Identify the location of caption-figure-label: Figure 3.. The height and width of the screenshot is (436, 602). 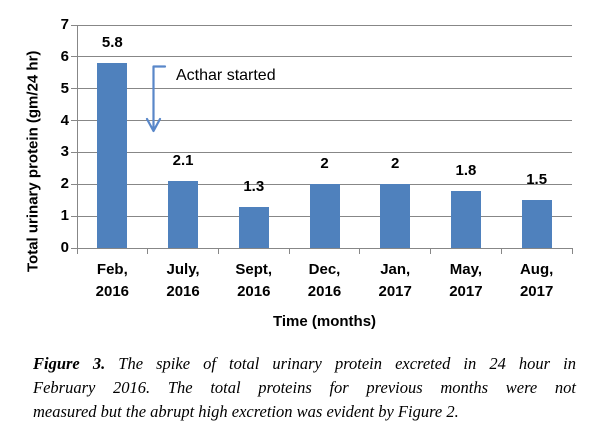
(69, 363).